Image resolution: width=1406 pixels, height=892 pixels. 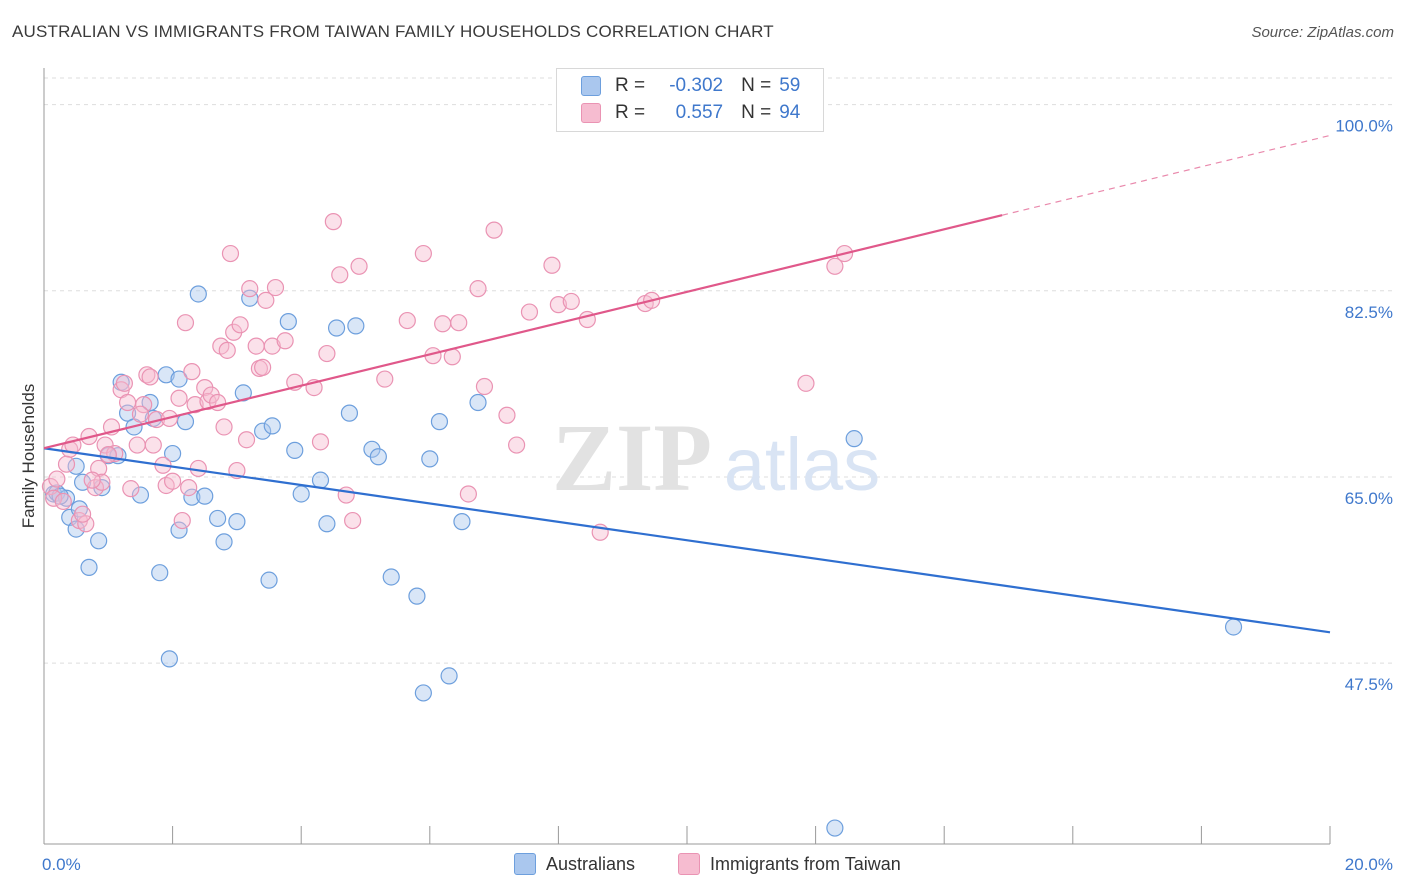 I want to click on legend-r-value: -0.302, so click(x=696, y=85).